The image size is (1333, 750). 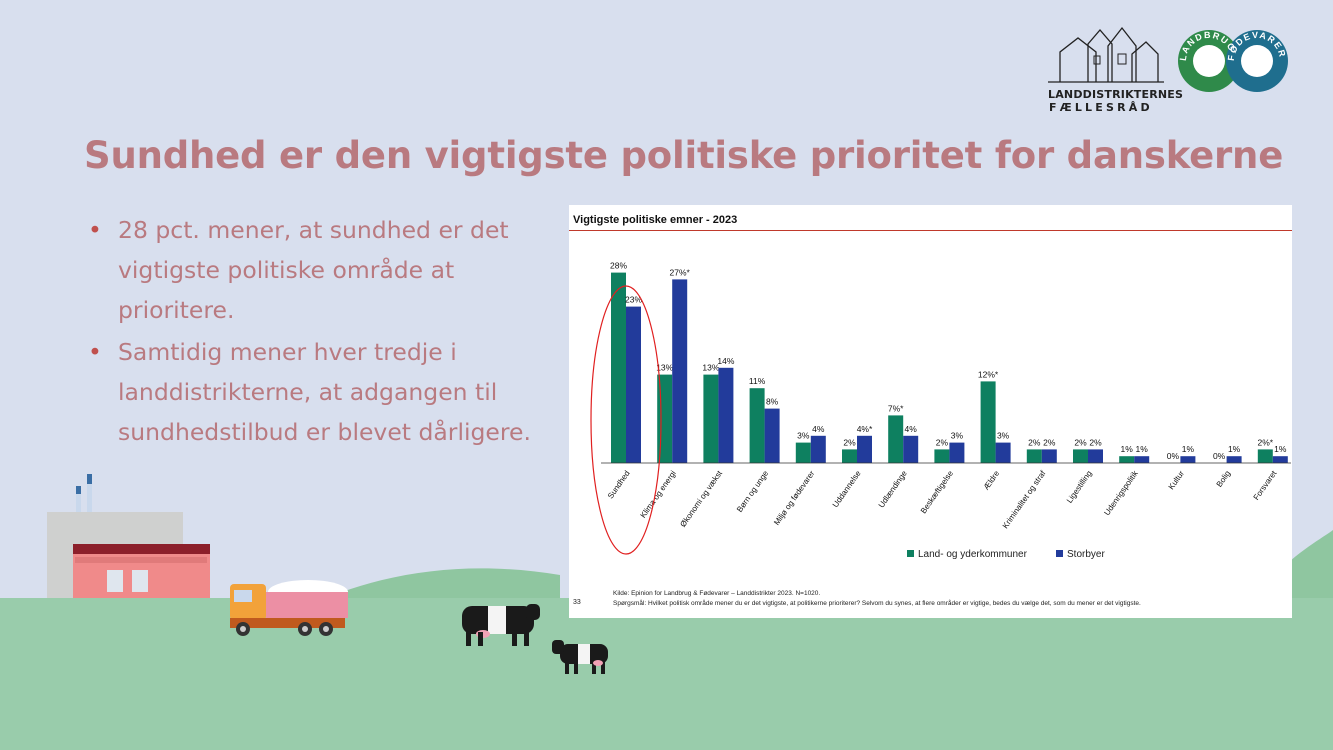 I want to click on landdistrikternes-logo: LANDDISTRIKTERNES FÆLLESRÅD, so click(x=1115, y=69).